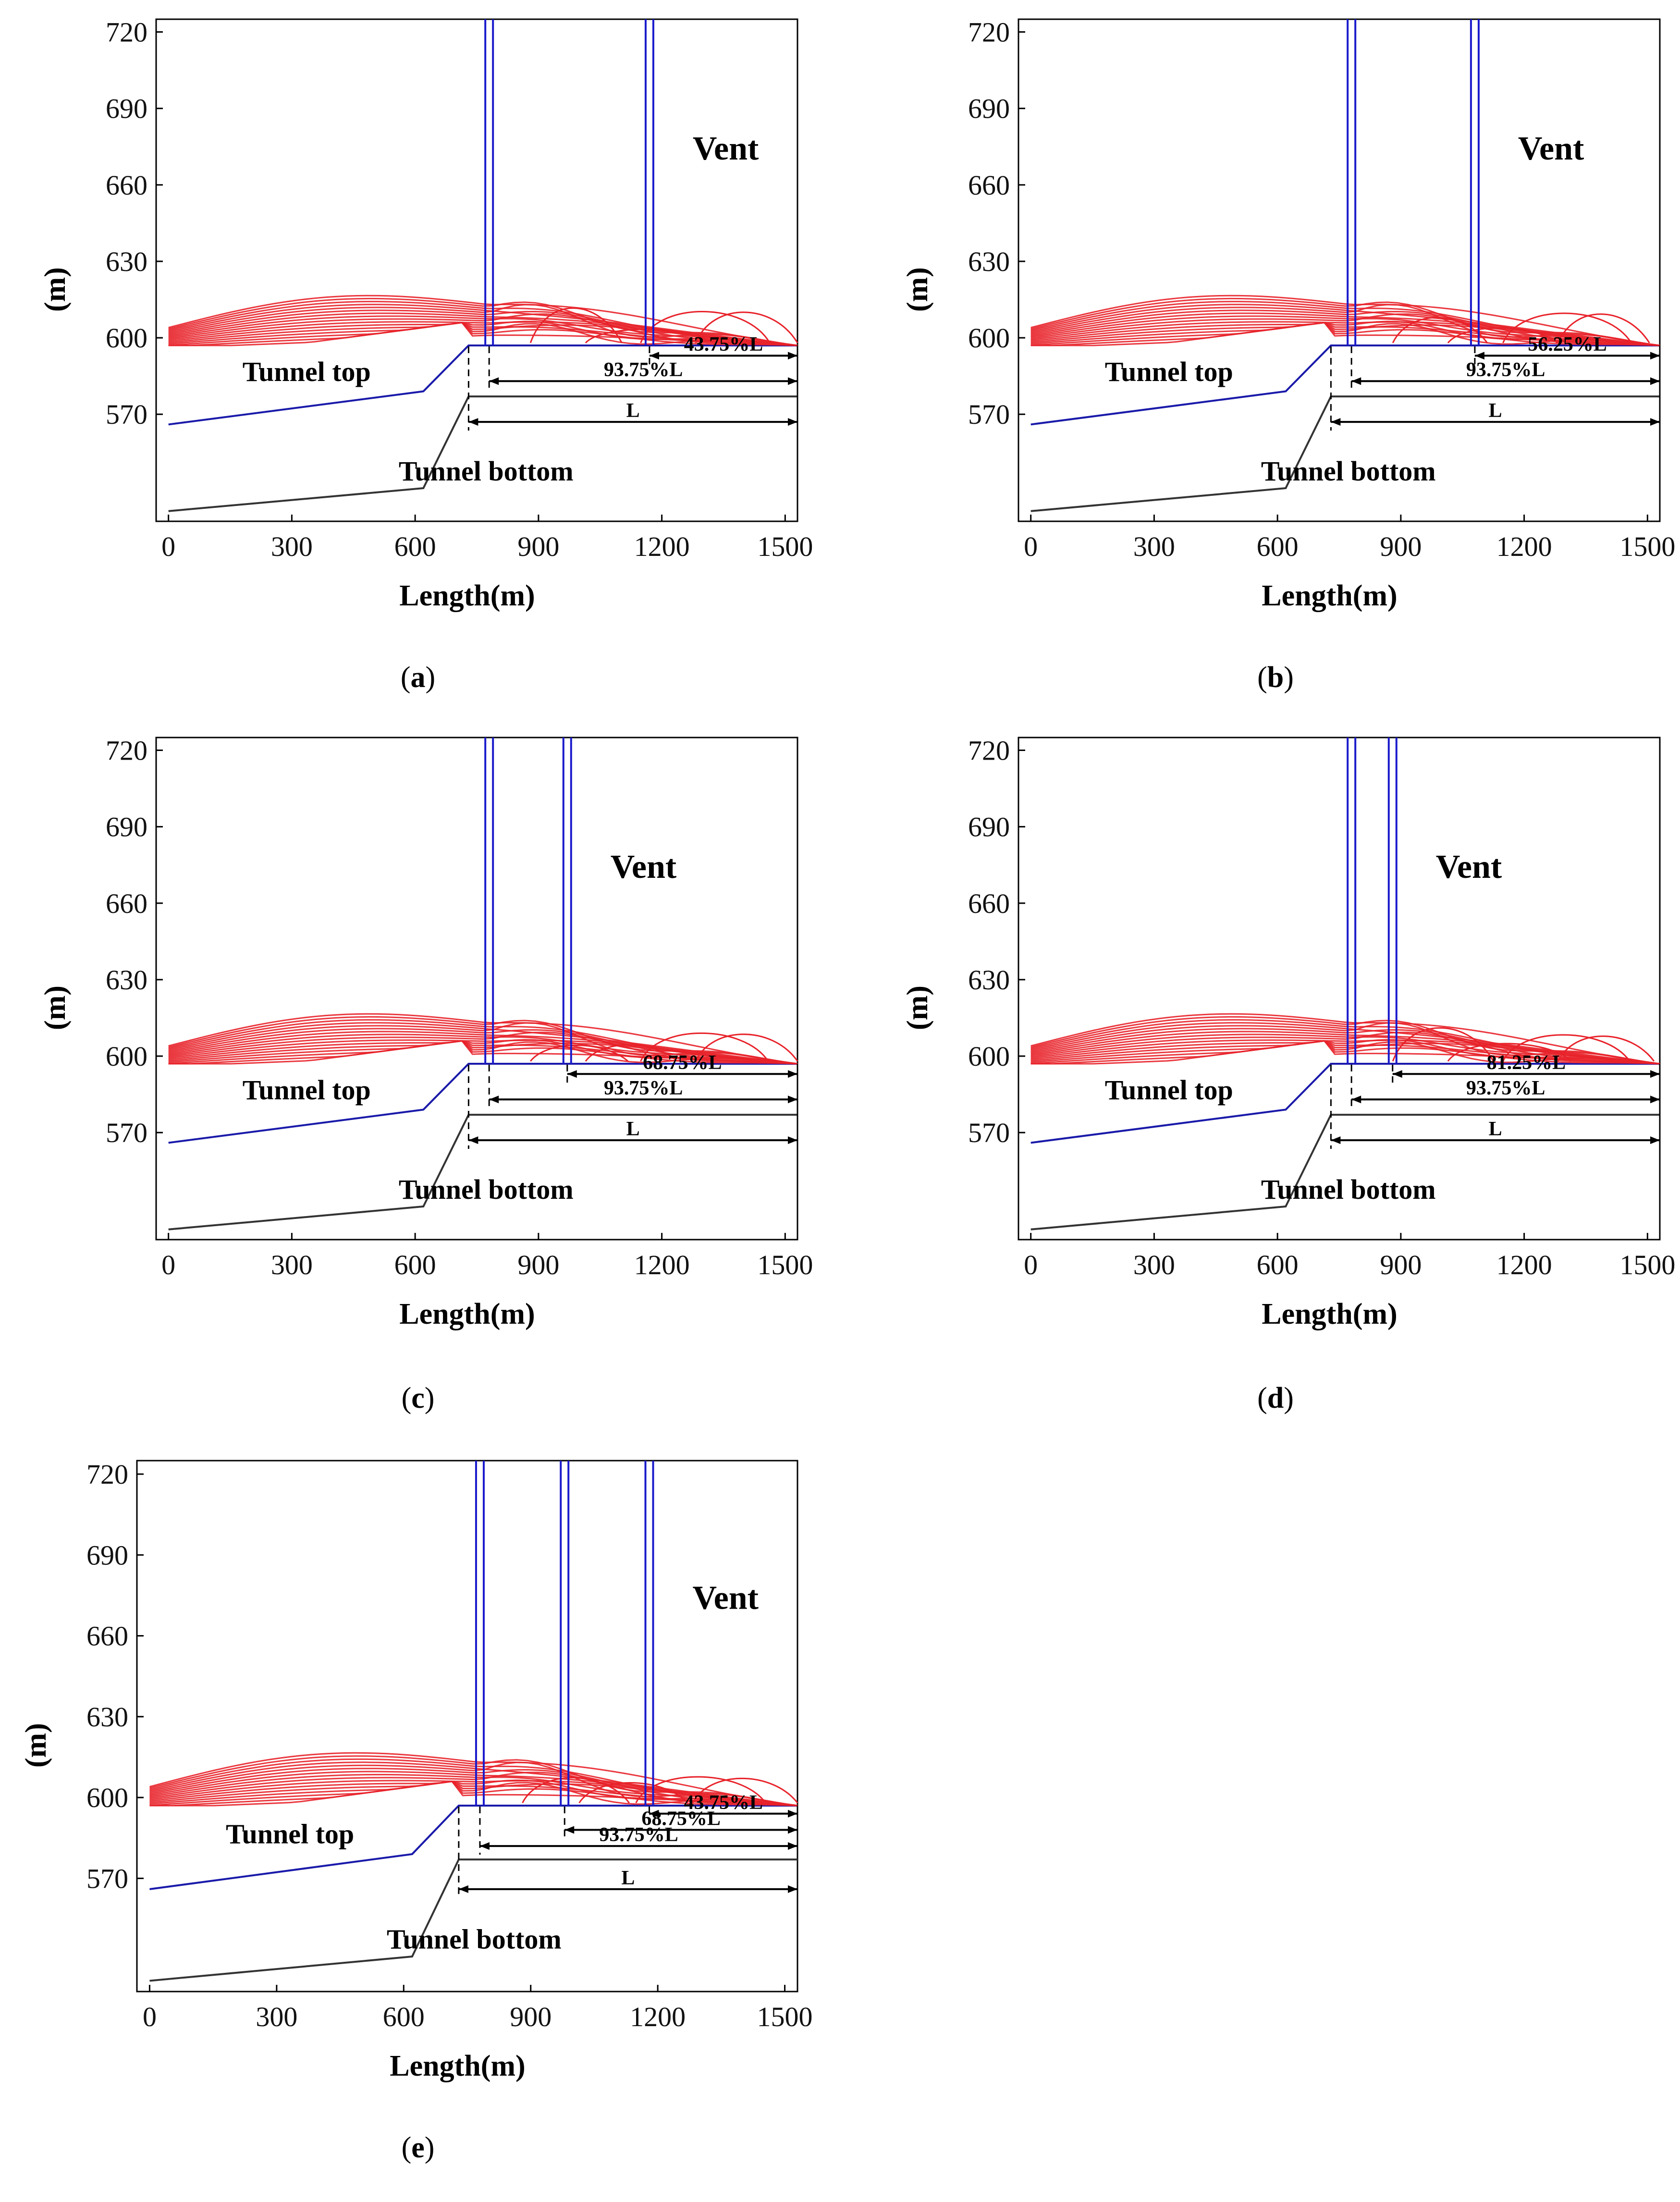 The width and height of the screenshot is (1680, 2202). What do you see at coordinates (989, 903) in the screenshot?
I see `y-tick-label: 660` at bounding box center [989, 903].